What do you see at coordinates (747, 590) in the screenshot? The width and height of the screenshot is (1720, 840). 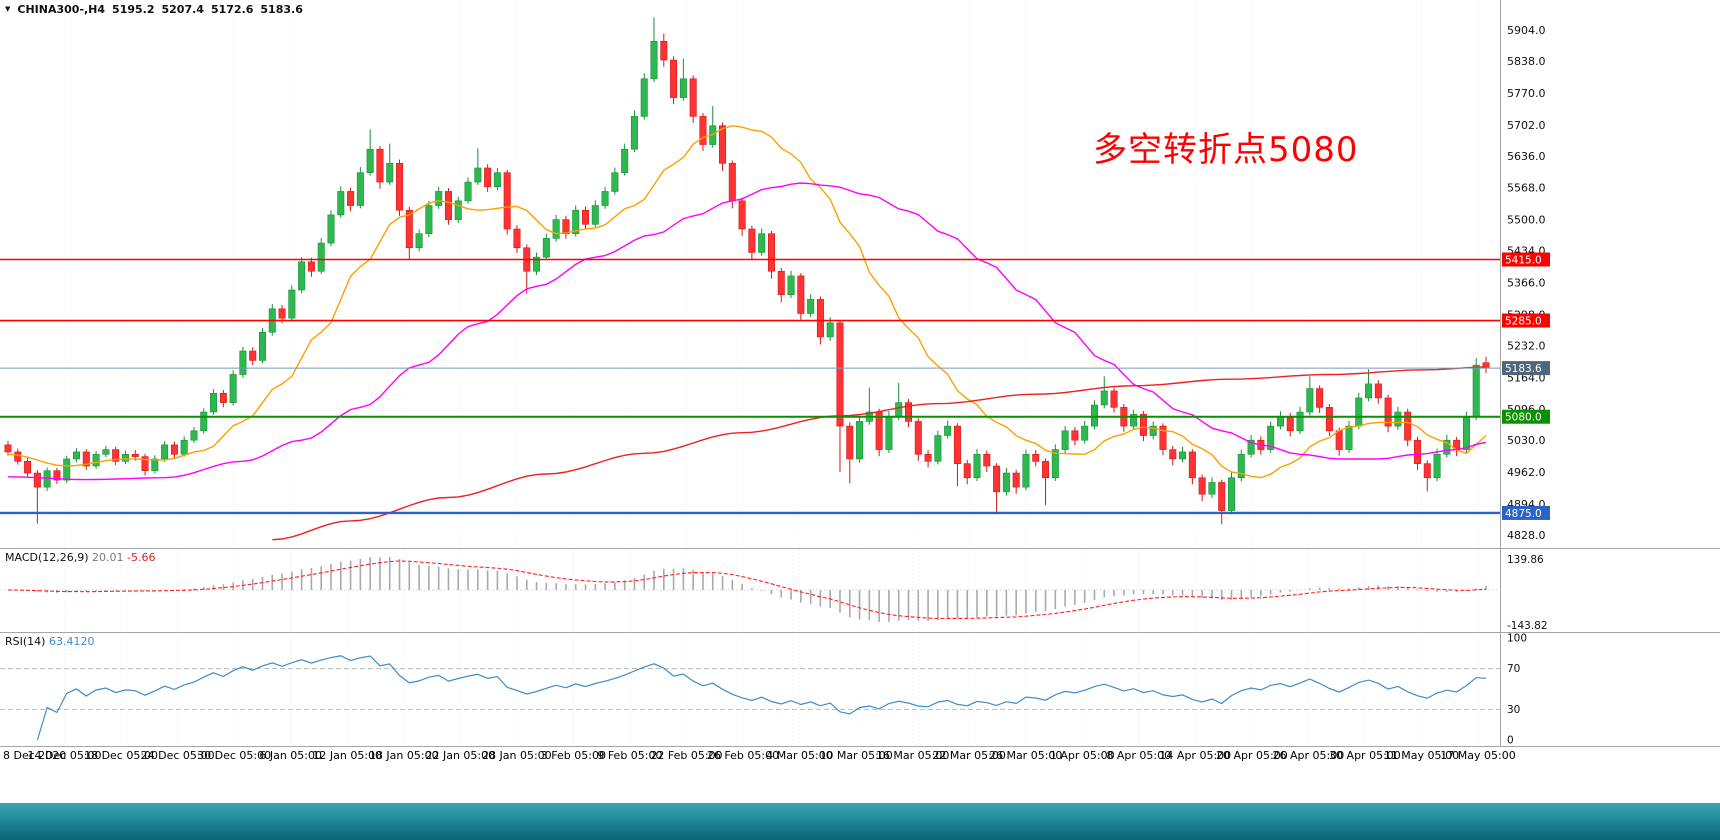 I see `macd-signal-line` at bounding box center [747, 590].